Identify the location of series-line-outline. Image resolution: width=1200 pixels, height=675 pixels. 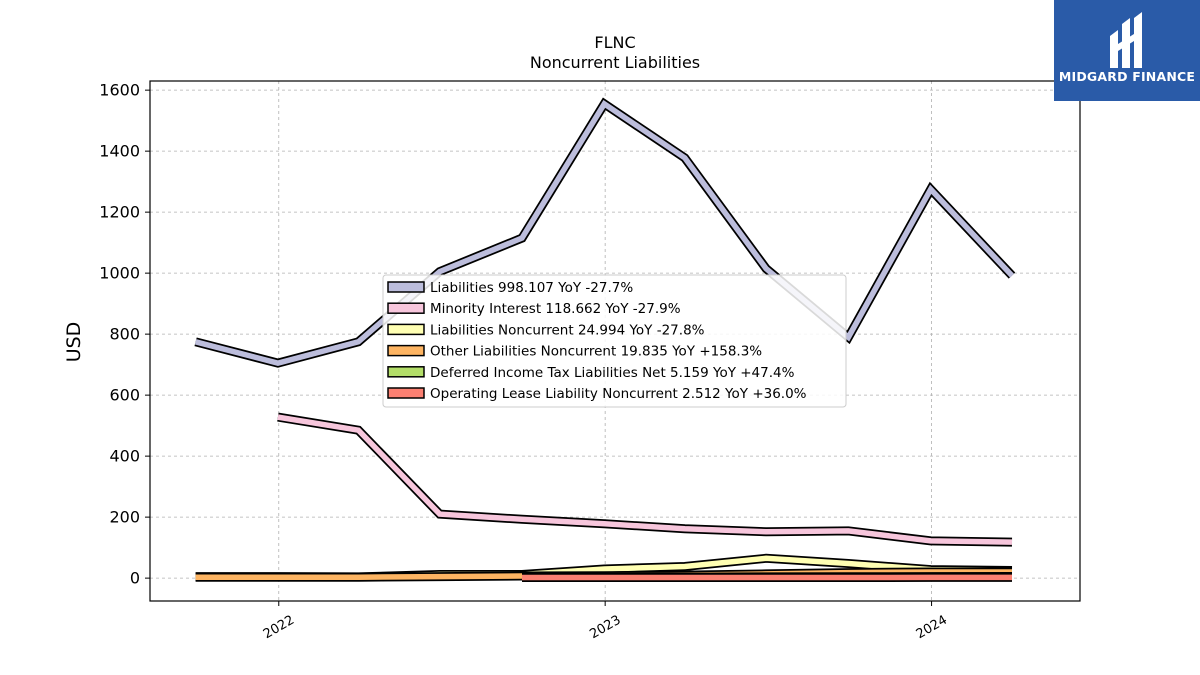
(645, 479).